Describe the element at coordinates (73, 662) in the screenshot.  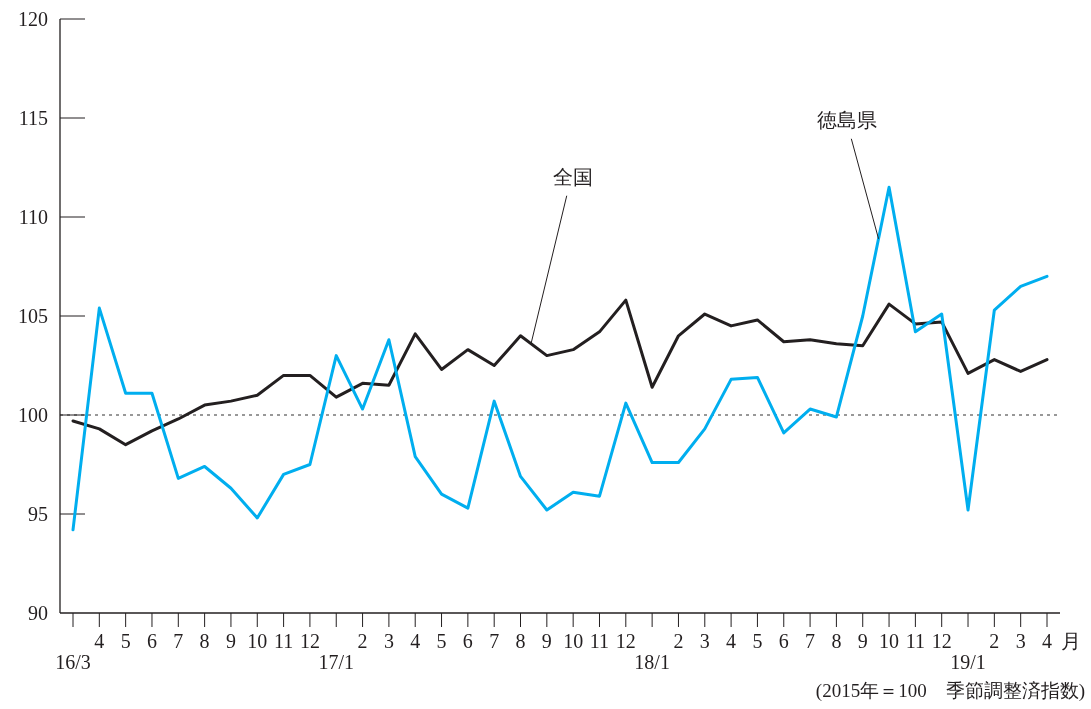
I see `x-tick-label: 16/3` at that location.